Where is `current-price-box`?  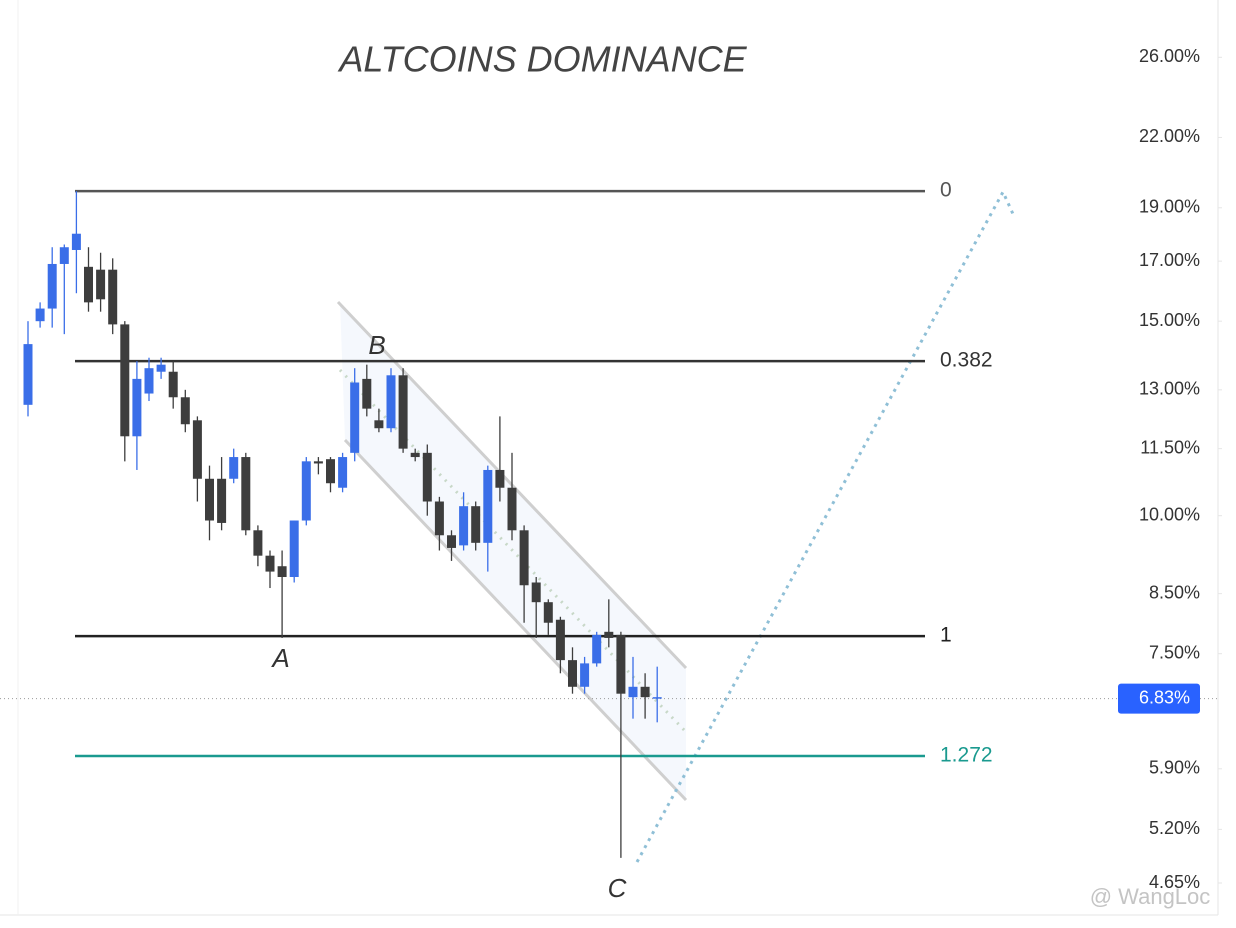
current-price-box is located at coordinates (1159, 698).